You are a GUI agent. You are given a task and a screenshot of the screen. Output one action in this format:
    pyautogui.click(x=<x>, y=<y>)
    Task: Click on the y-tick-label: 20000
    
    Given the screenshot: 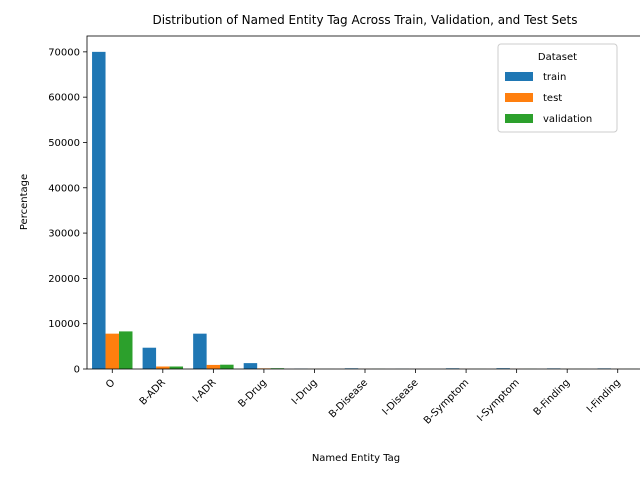 What is the action you would take?
    pyautogui.click(x=64, y=279)
    